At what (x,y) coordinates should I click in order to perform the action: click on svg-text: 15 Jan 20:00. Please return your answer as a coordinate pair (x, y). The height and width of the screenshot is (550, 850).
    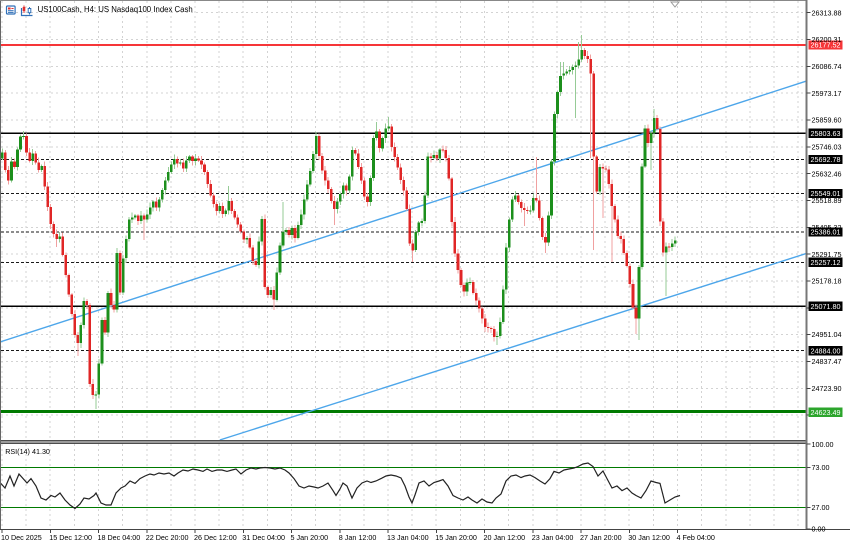
    Looking at the image, I should click on (456, 537).